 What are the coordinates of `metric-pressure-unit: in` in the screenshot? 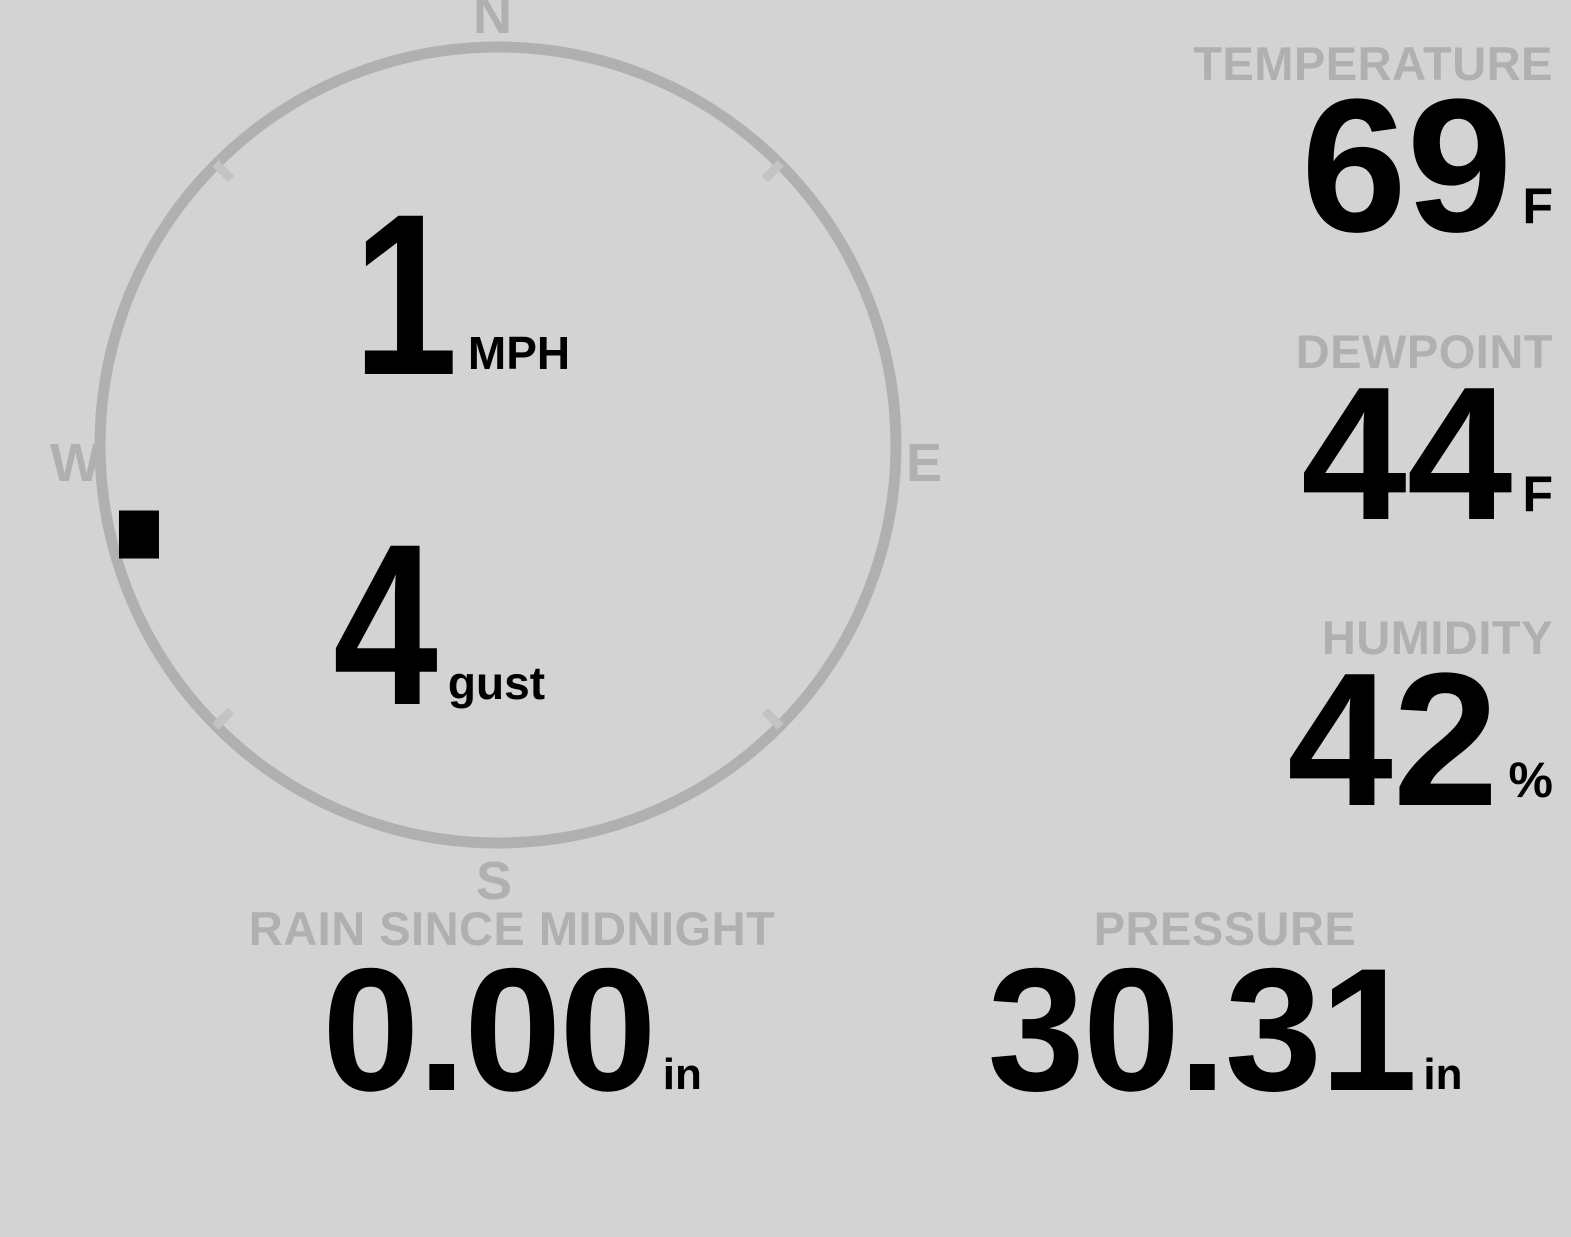 It's located at (1443, 1074).